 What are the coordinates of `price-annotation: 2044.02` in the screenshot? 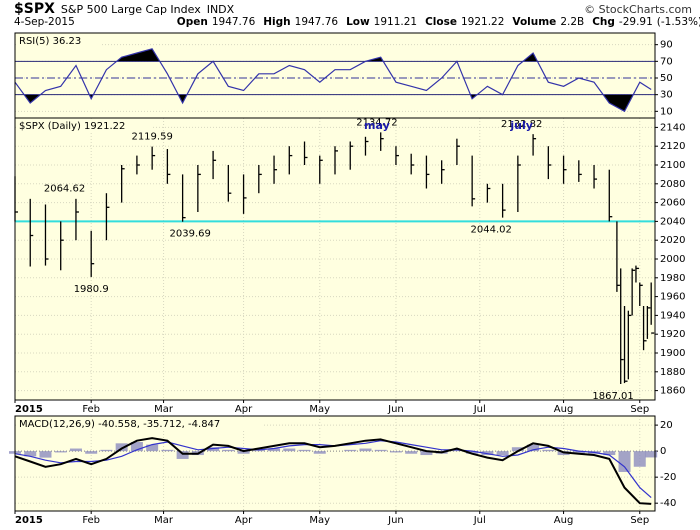 It's located at (491, 230).